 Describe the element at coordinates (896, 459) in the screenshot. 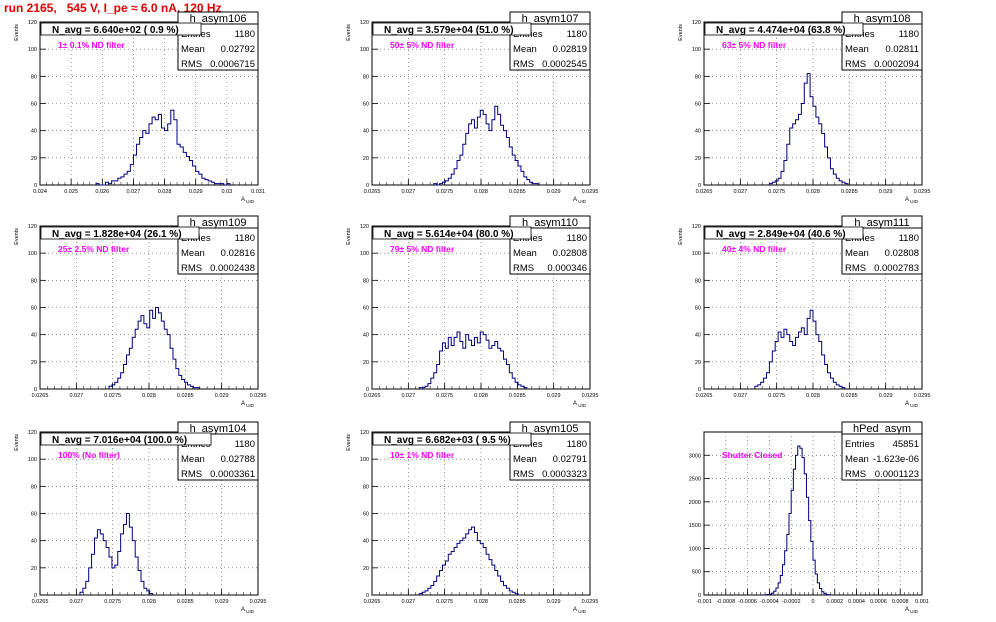

I see `stats-value: -1.623e-06` at that location.